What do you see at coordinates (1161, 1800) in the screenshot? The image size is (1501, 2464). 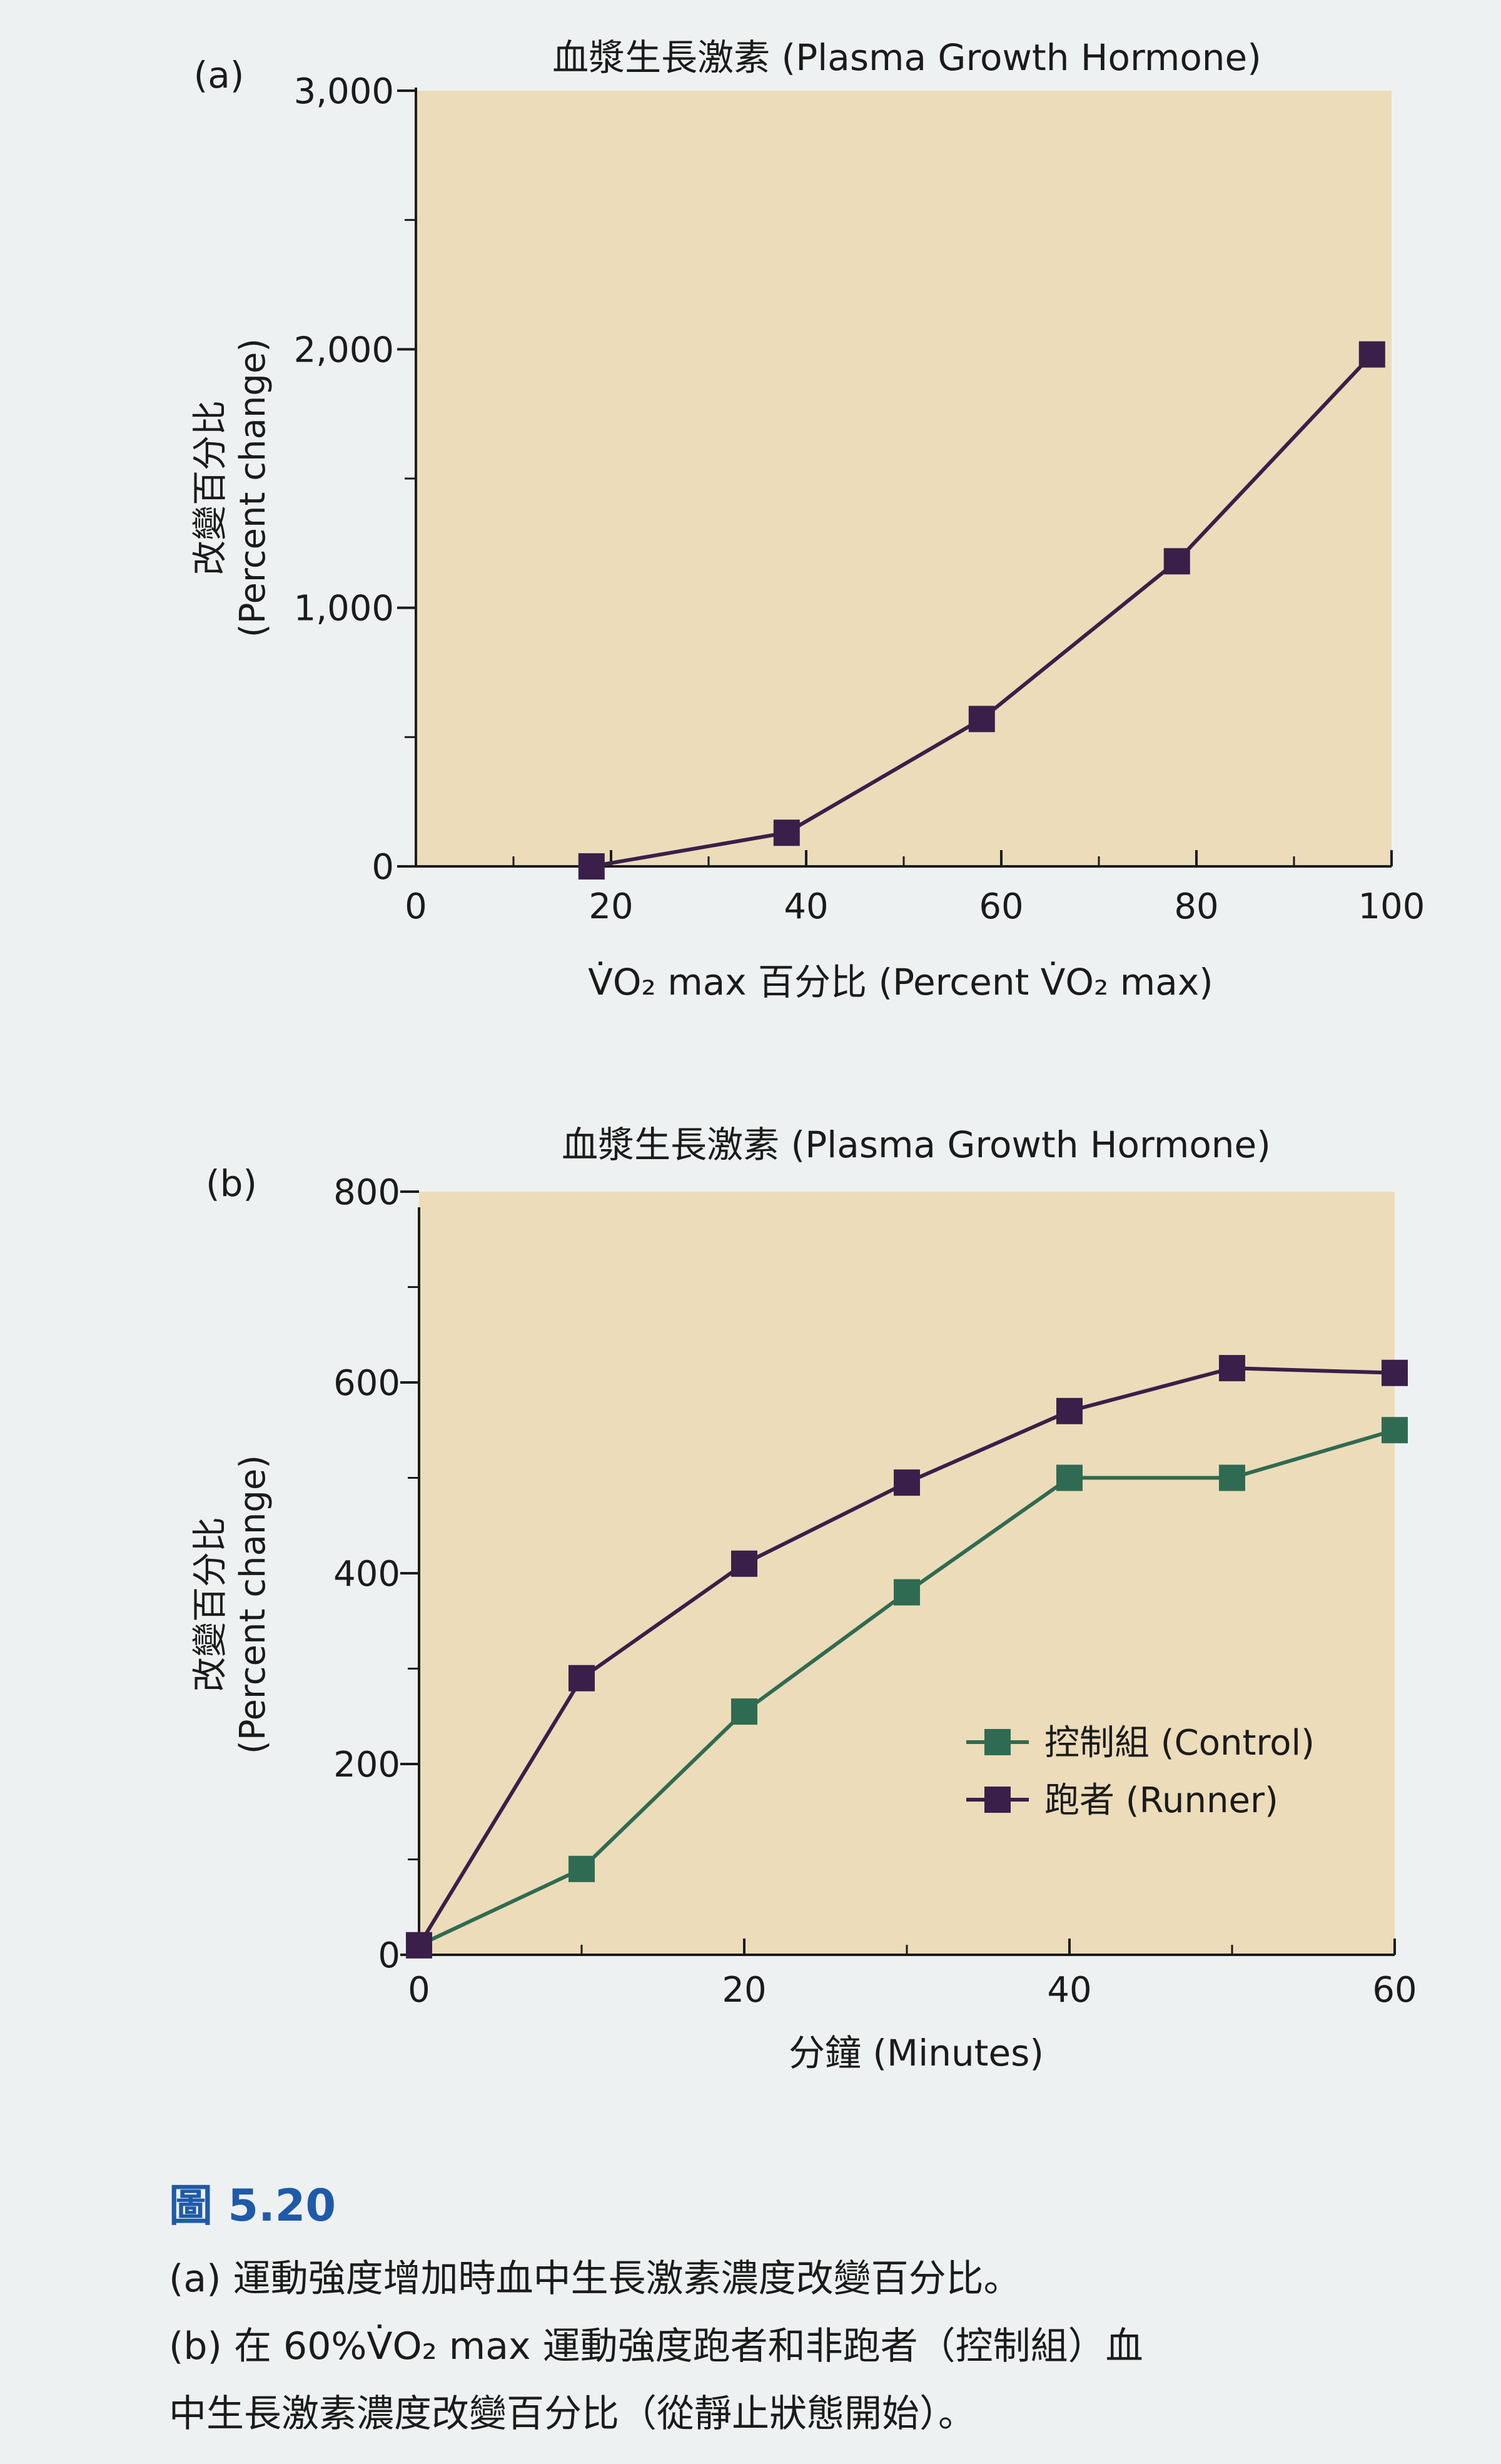 I see `legend-label-1: 跑者 (Runner)` at bounding box center [1161, 1800].